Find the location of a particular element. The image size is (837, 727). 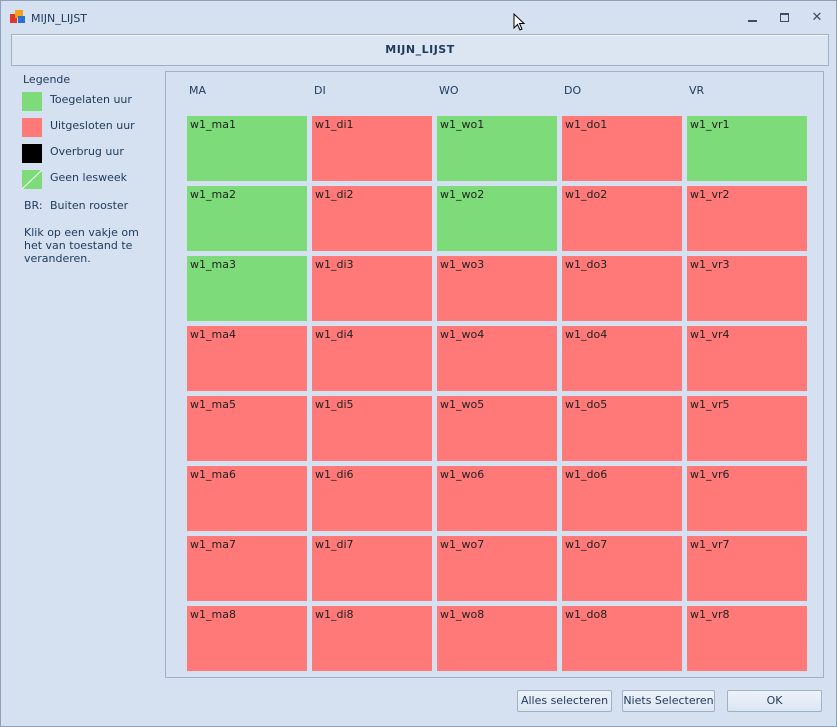

select-none-button: Niets Selecteren is located at coordinates (668, 701).